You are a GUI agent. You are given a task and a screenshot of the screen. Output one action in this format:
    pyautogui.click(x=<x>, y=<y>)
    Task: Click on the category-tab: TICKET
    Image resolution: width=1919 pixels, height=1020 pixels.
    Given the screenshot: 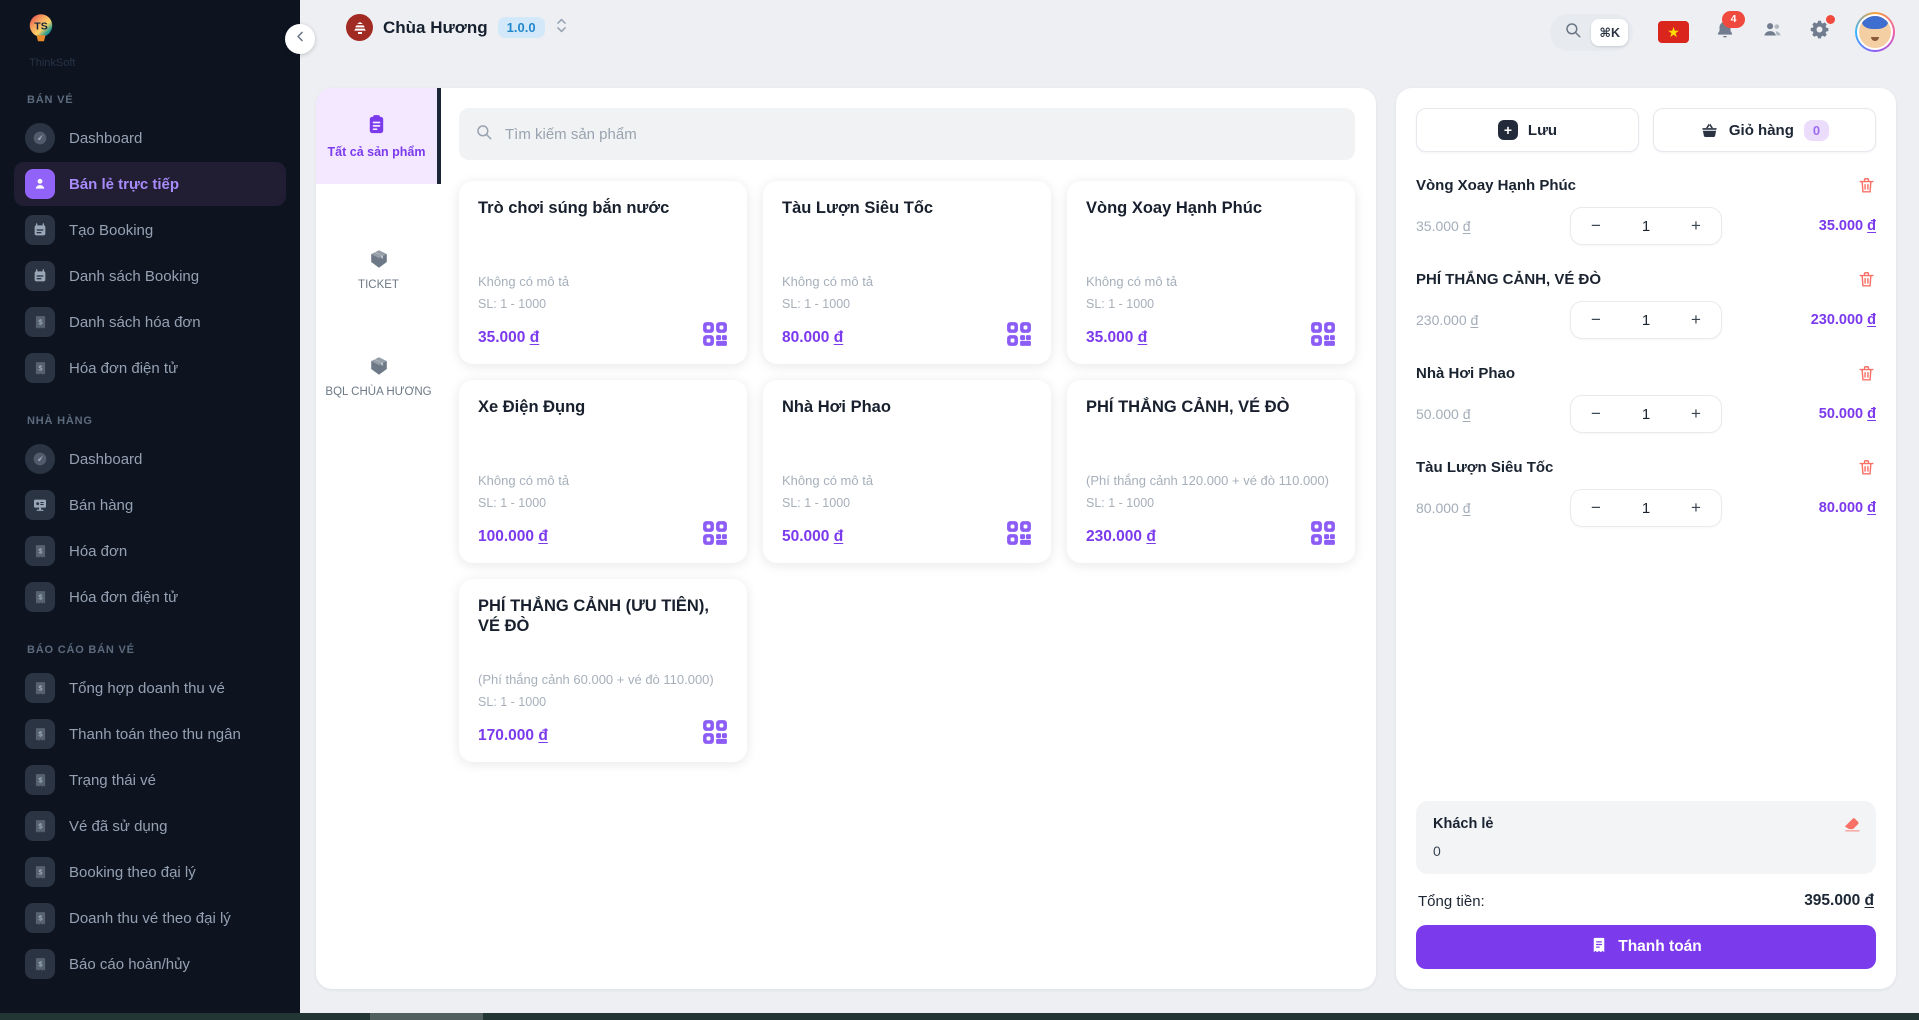 What is the action you would take?
    pyautogui.click(x=378, y=269)
    